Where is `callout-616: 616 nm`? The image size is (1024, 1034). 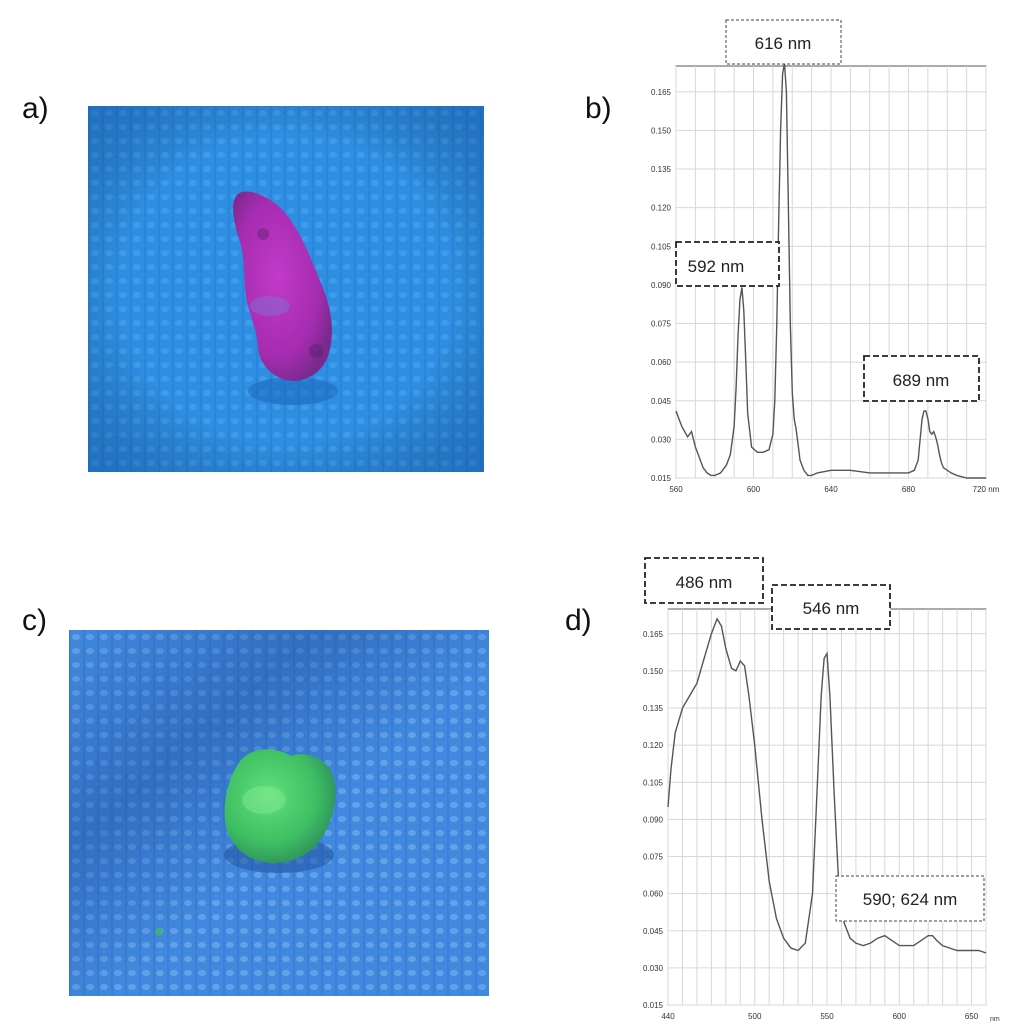
callout-616: 616 nm is located at coordinates (783, 43).